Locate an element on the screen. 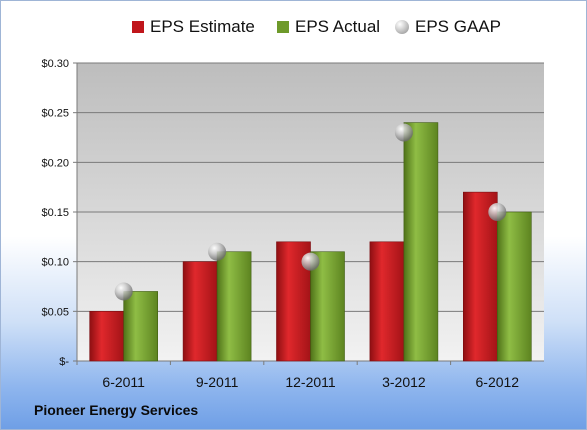  legend-label-actual: EPS Actual is located at coordinates (338, 26).